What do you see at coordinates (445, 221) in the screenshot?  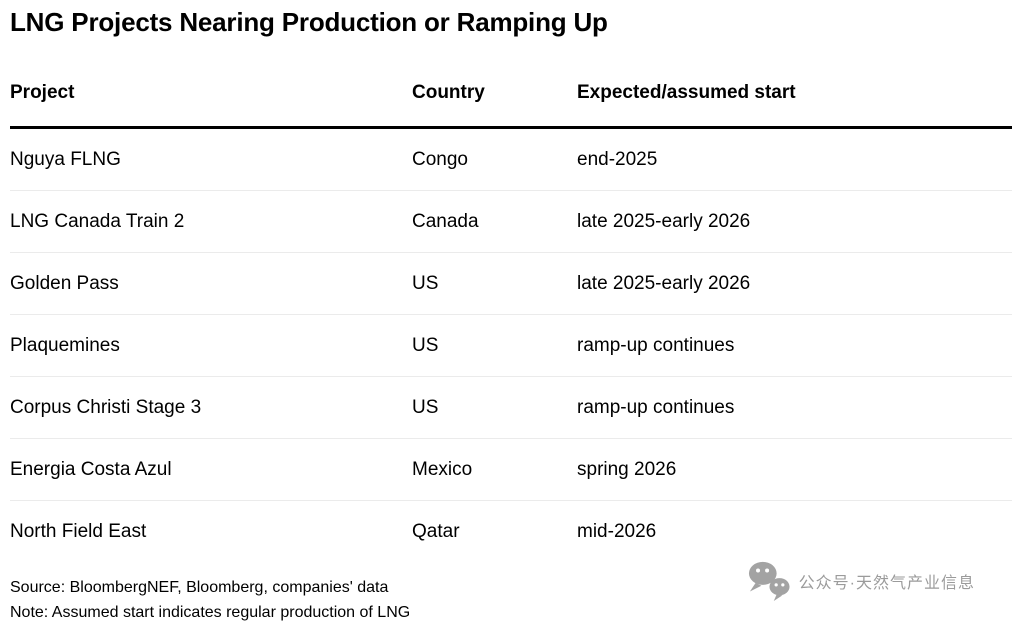 I see `cell-country: Canada` at bounding box center [445, 221].